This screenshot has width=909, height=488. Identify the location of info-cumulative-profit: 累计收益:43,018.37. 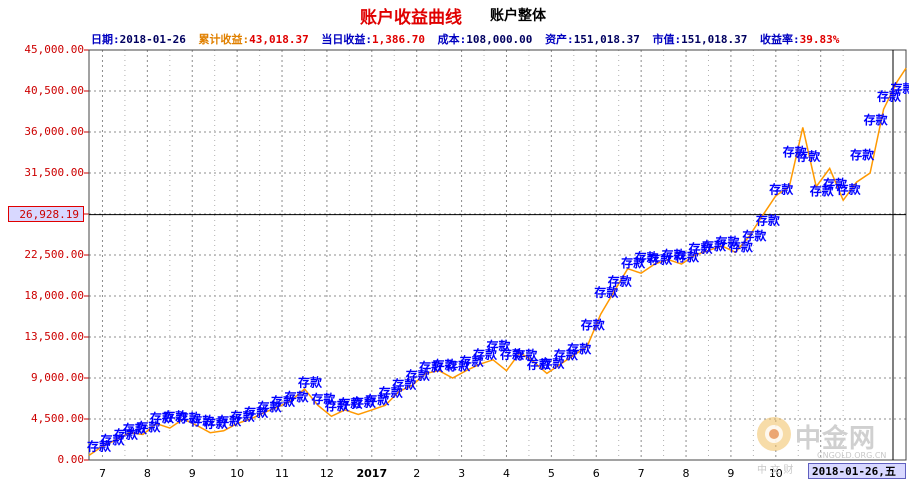
(253, 39).